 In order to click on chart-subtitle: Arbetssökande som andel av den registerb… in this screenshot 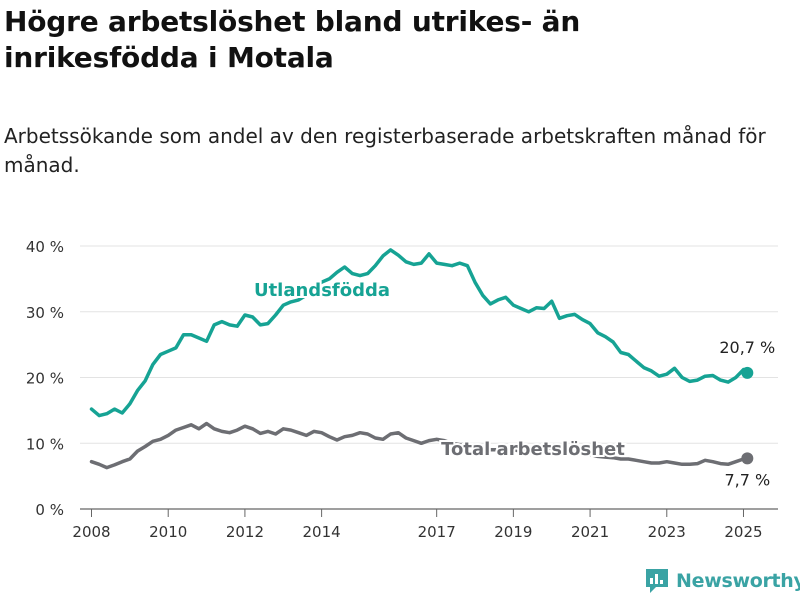, I will do `click(385, 150)`.